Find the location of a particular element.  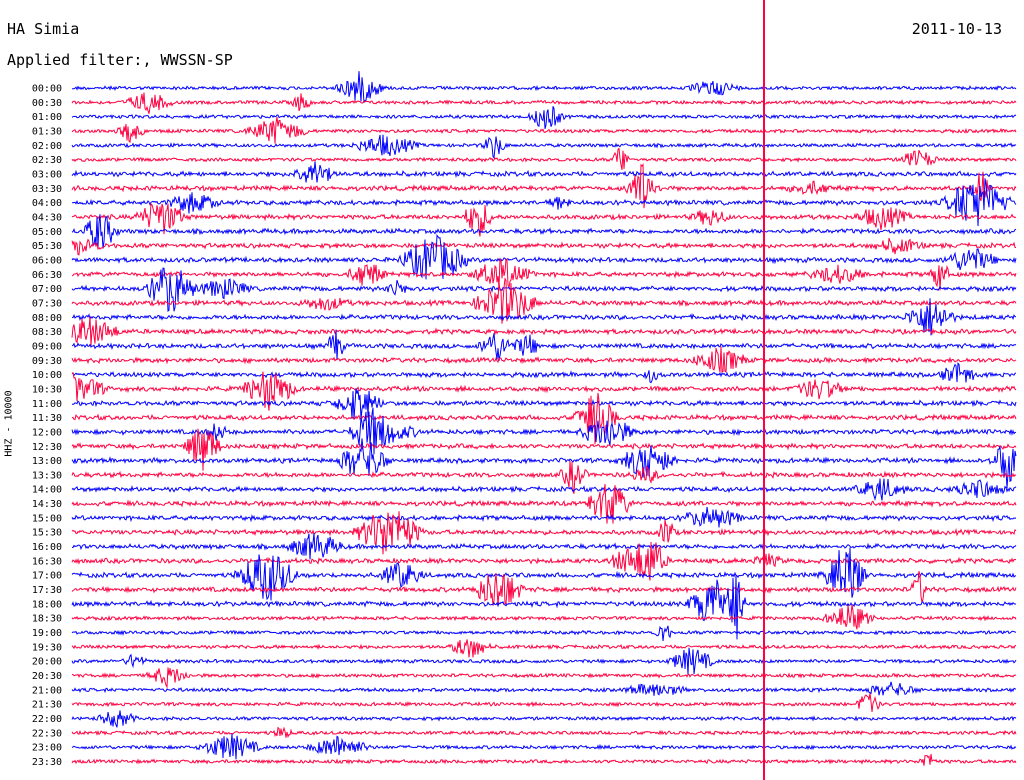

time-tick-label: 01:30 is located at coordinates (47, 131).